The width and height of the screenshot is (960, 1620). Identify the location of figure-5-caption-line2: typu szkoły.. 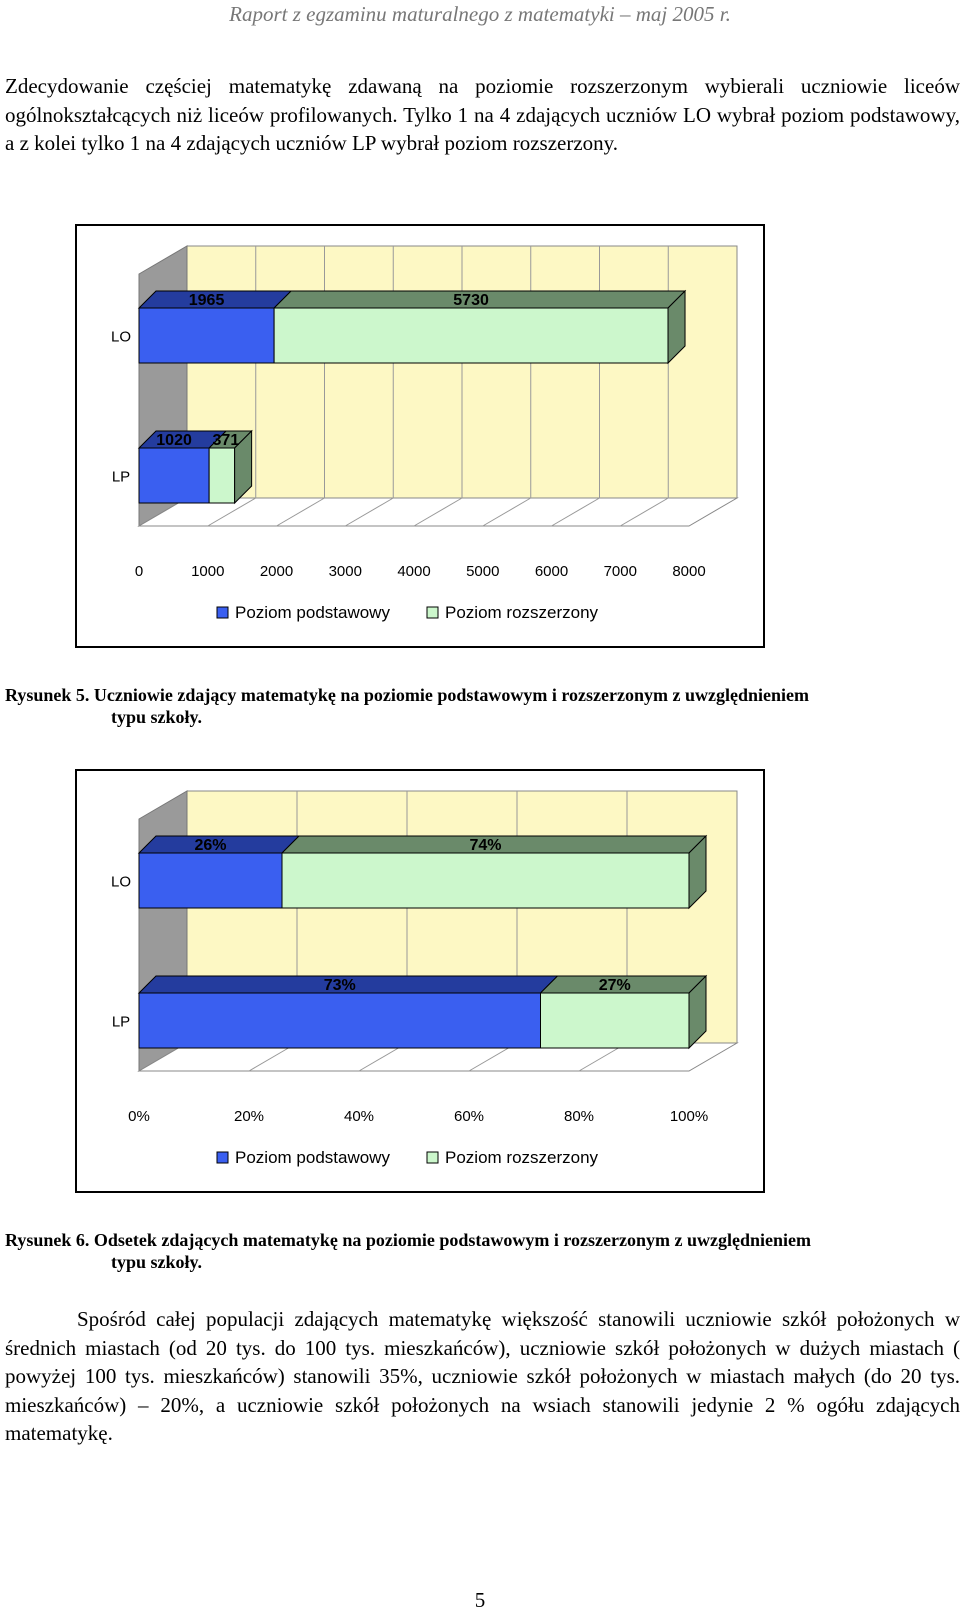
(157, 717).